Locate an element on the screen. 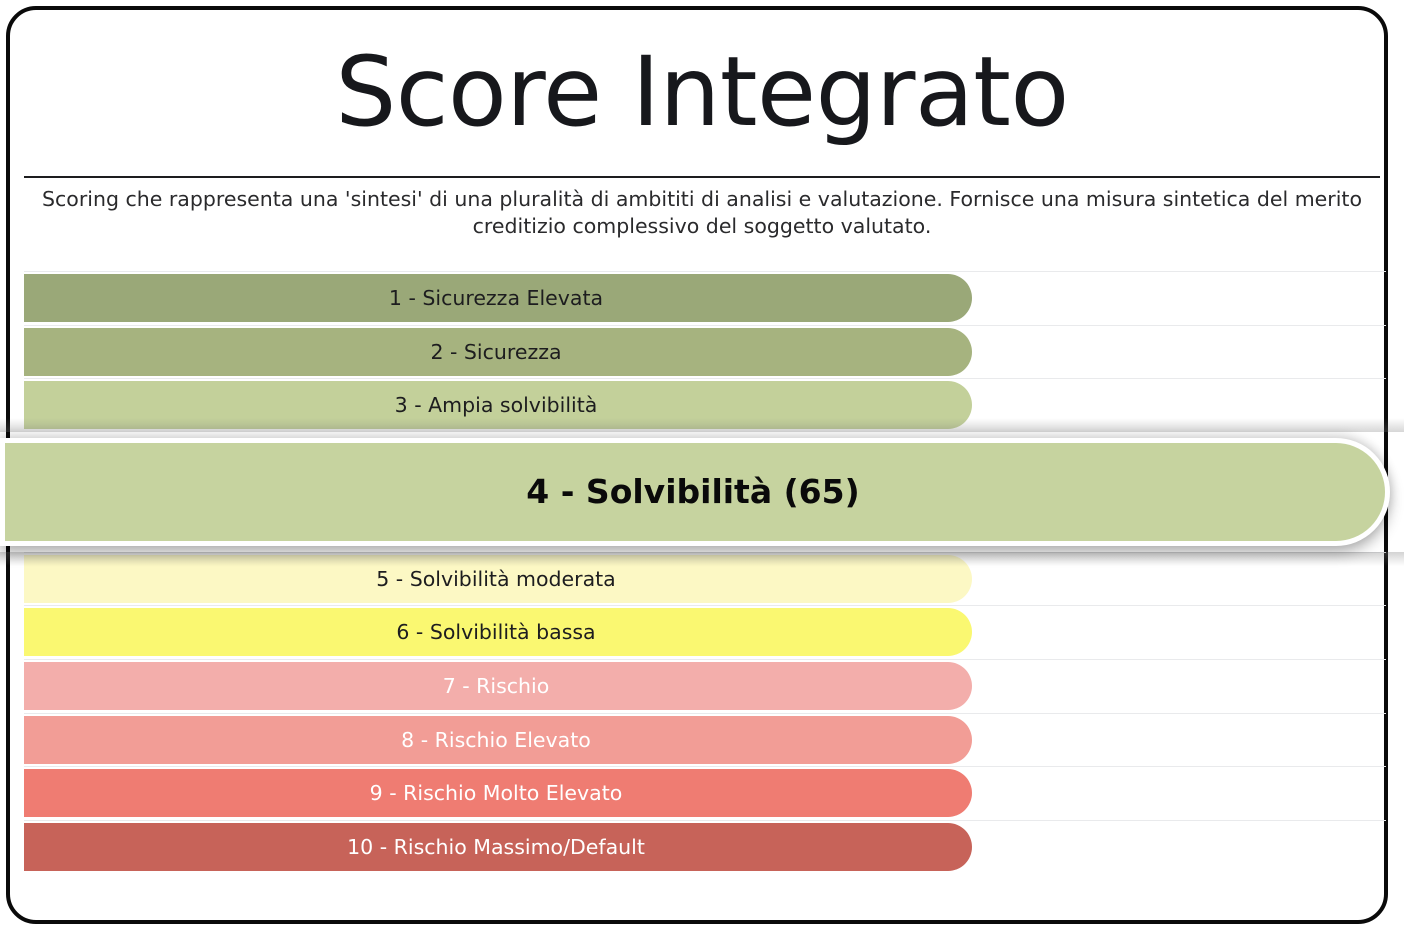  score-bar: 5 - Solvibilità moderata is located at coordinates (498, 578).